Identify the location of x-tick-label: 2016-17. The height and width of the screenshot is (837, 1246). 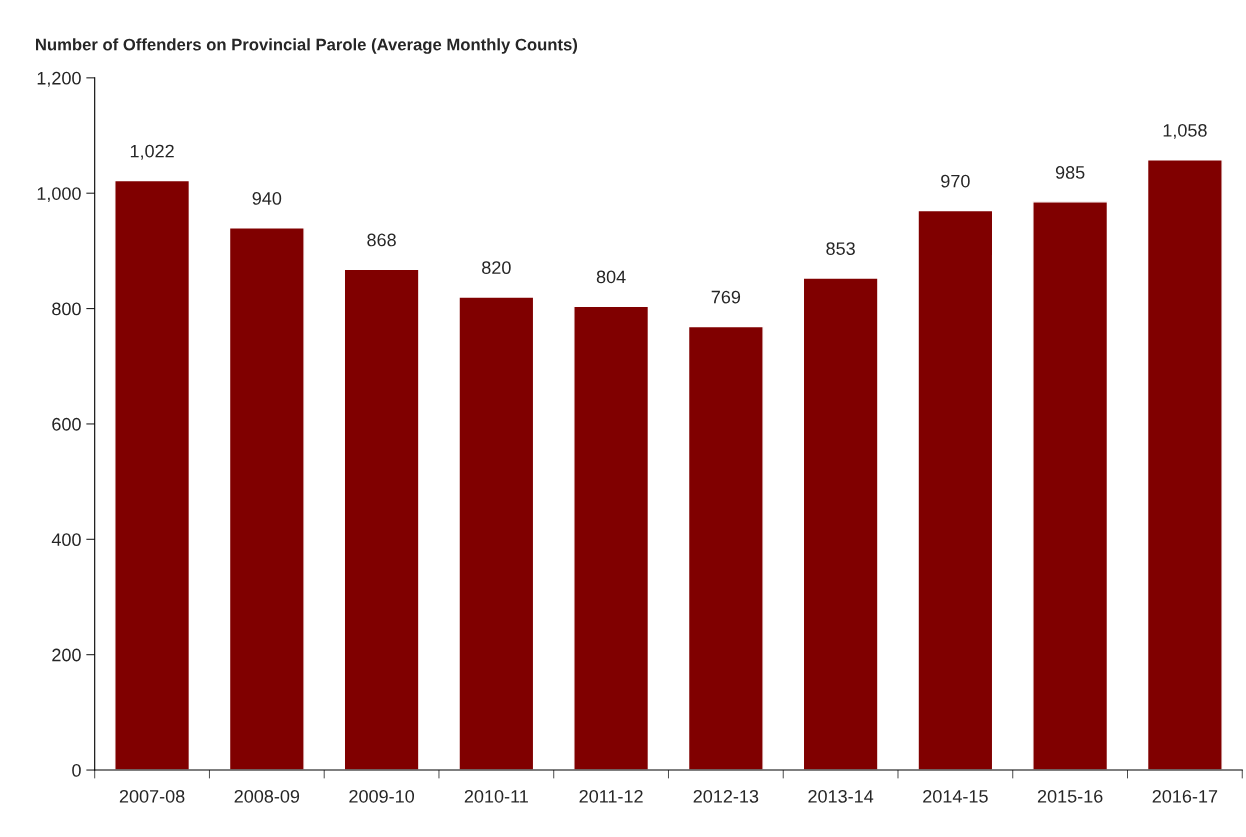
(1185, 796).